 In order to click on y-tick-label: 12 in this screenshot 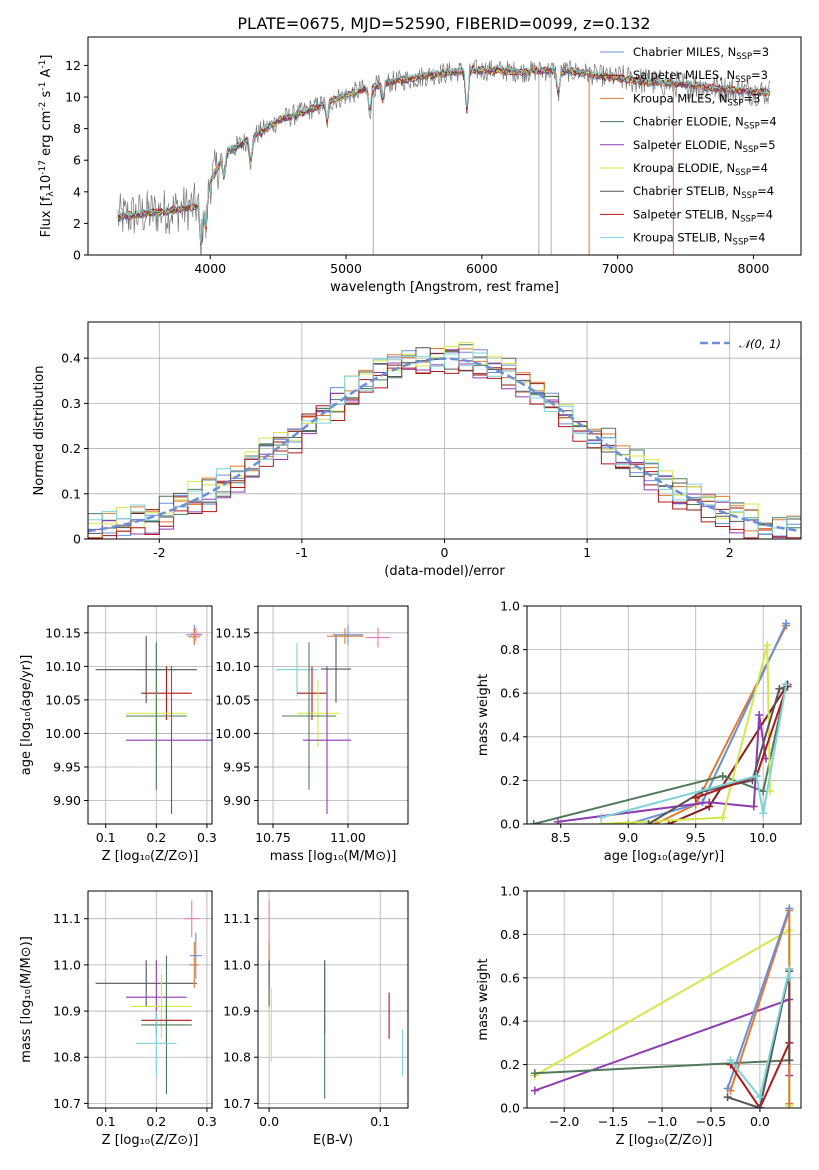, I will do `click(73, 65)`.